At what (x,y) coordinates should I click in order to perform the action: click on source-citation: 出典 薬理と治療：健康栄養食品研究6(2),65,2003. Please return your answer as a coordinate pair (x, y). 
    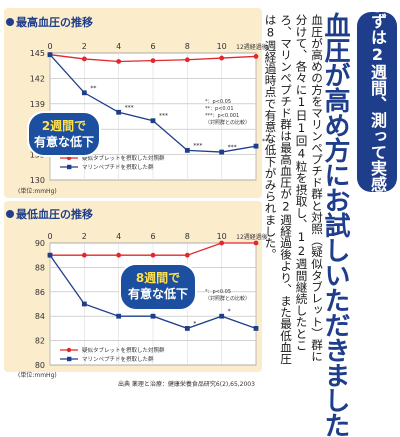
    Looking at the image, I should click on (186, 384).